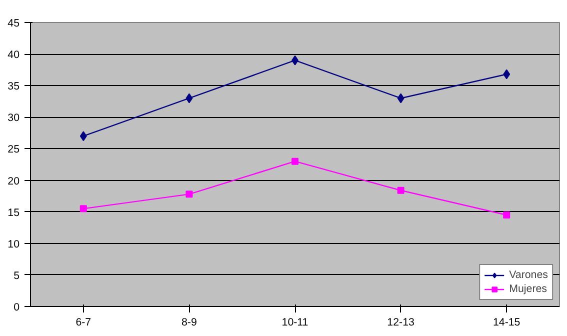 Image resolution: width=567 pixels, height=336 pixels. I want to click on y-tick-label: 30, so click(14, 118).